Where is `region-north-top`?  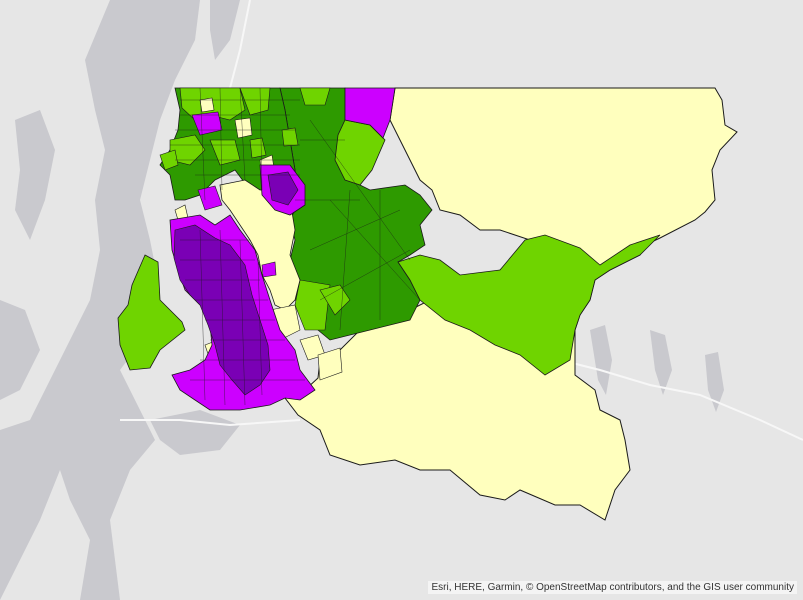
region-north-top is located at coordinates (283, 188).